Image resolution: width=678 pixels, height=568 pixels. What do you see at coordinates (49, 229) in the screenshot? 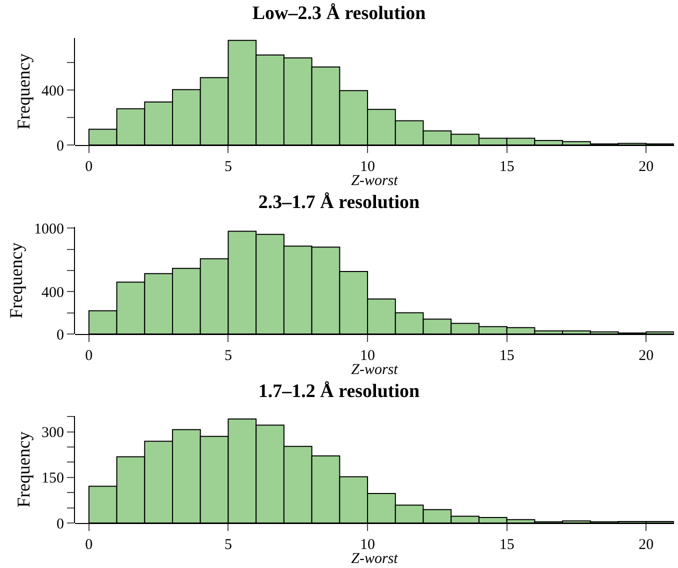
I see `y-tick-label: 1000` at bounding box center [49, 229].